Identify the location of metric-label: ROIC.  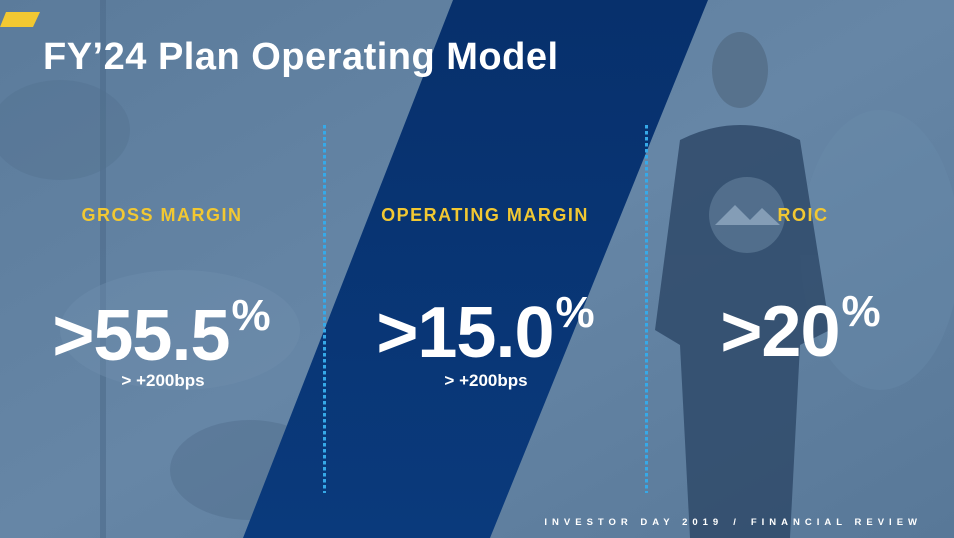
(803, 215).